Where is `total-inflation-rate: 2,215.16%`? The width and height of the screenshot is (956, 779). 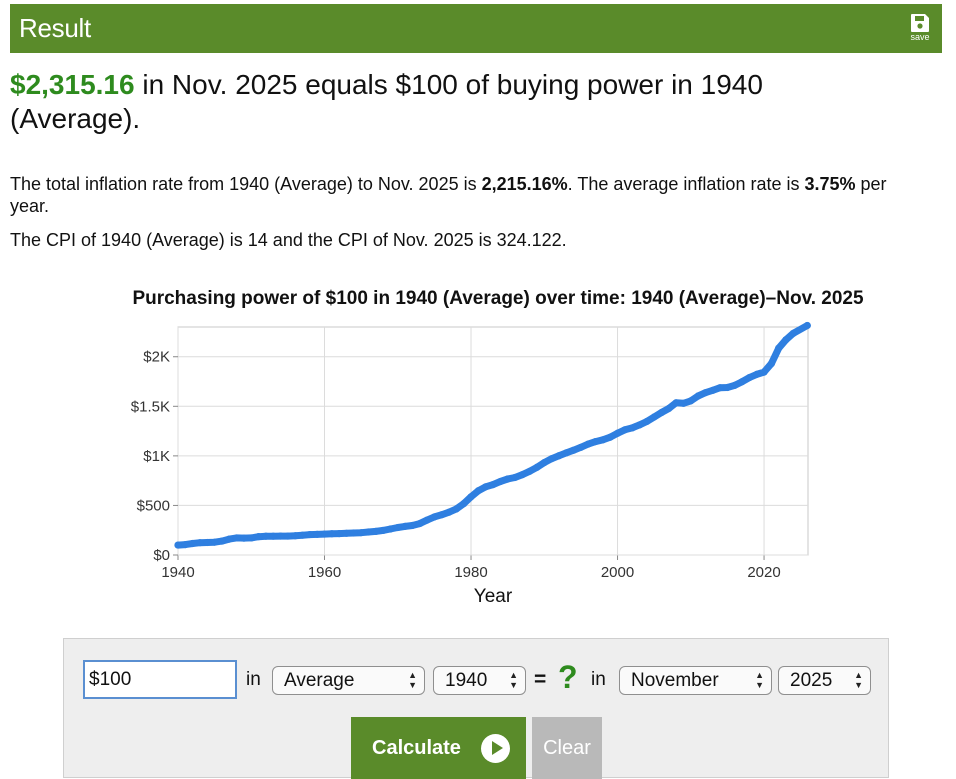 total-inflation-rate: 2,215.16% is located at coordinates (524, 184).